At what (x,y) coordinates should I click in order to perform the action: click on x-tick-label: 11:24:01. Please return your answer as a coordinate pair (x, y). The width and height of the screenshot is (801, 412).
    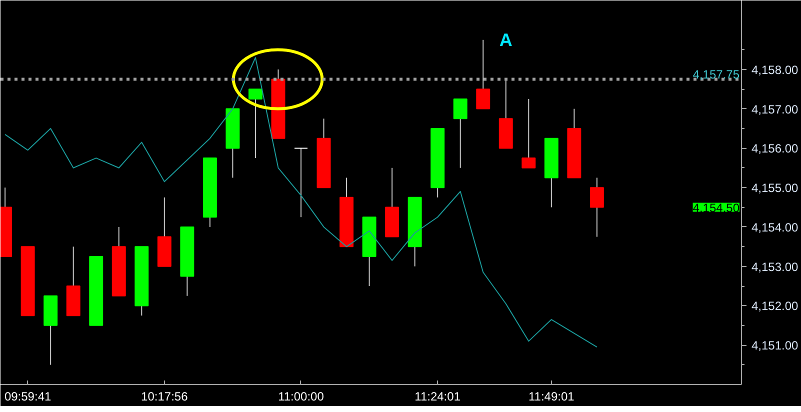
    Looking at the image, I should click on (437, 397).